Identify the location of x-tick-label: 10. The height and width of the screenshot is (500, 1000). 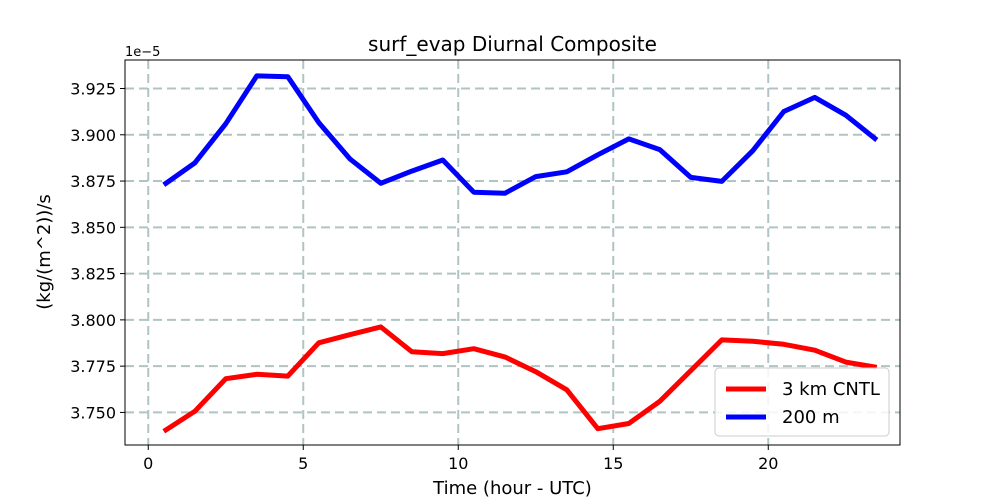
(458, 463).